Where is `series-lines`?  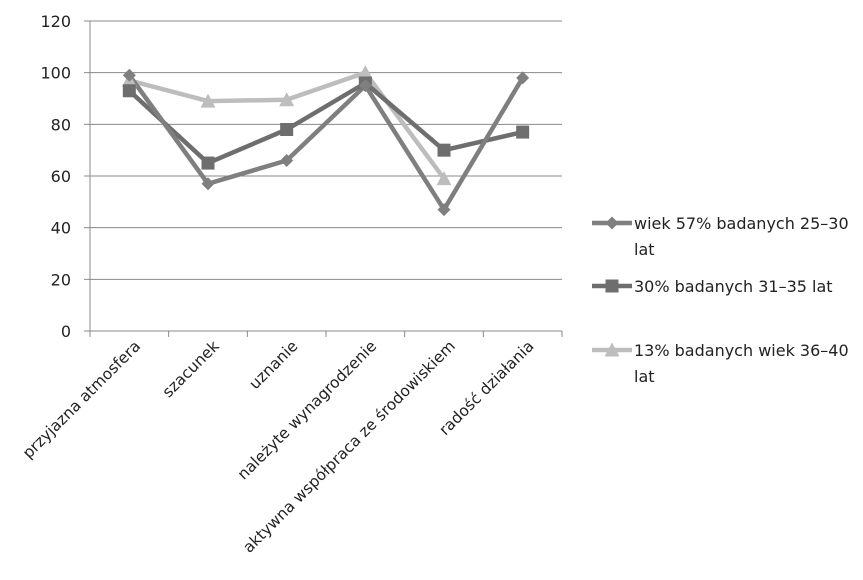
series-lines is located at coordinates (326, 141).